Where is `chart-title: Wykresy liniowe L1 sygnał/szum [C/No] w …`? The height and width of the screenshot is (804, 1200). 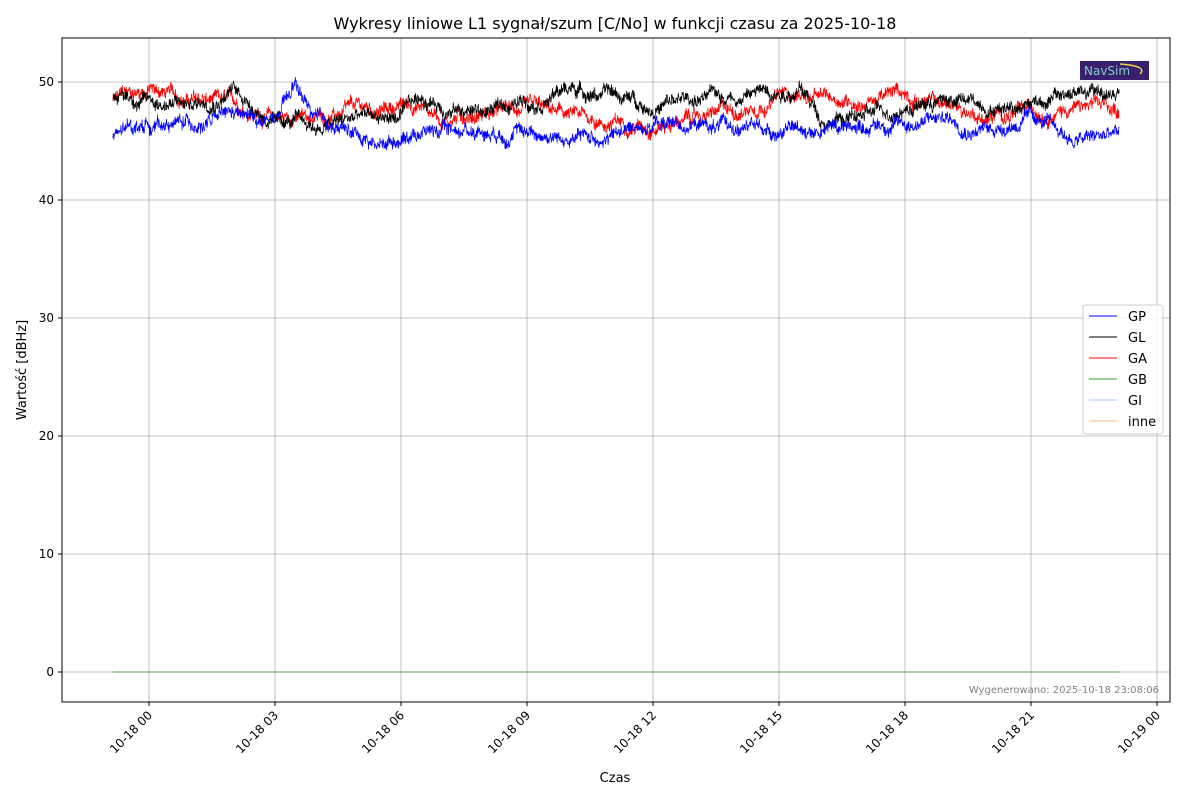 chart-title: Wykresy liniowe L1 sygnał/szum [C/No] w … is located at coordinates (615, 23).